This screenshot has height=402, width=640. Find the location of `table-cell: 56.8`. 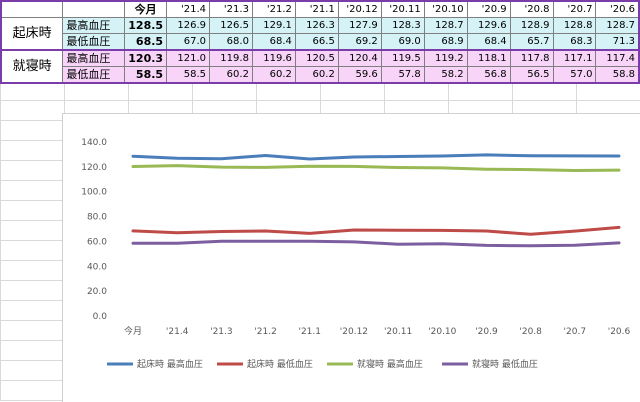

table-cell: 56.8 is located at coordinates (488, 75).